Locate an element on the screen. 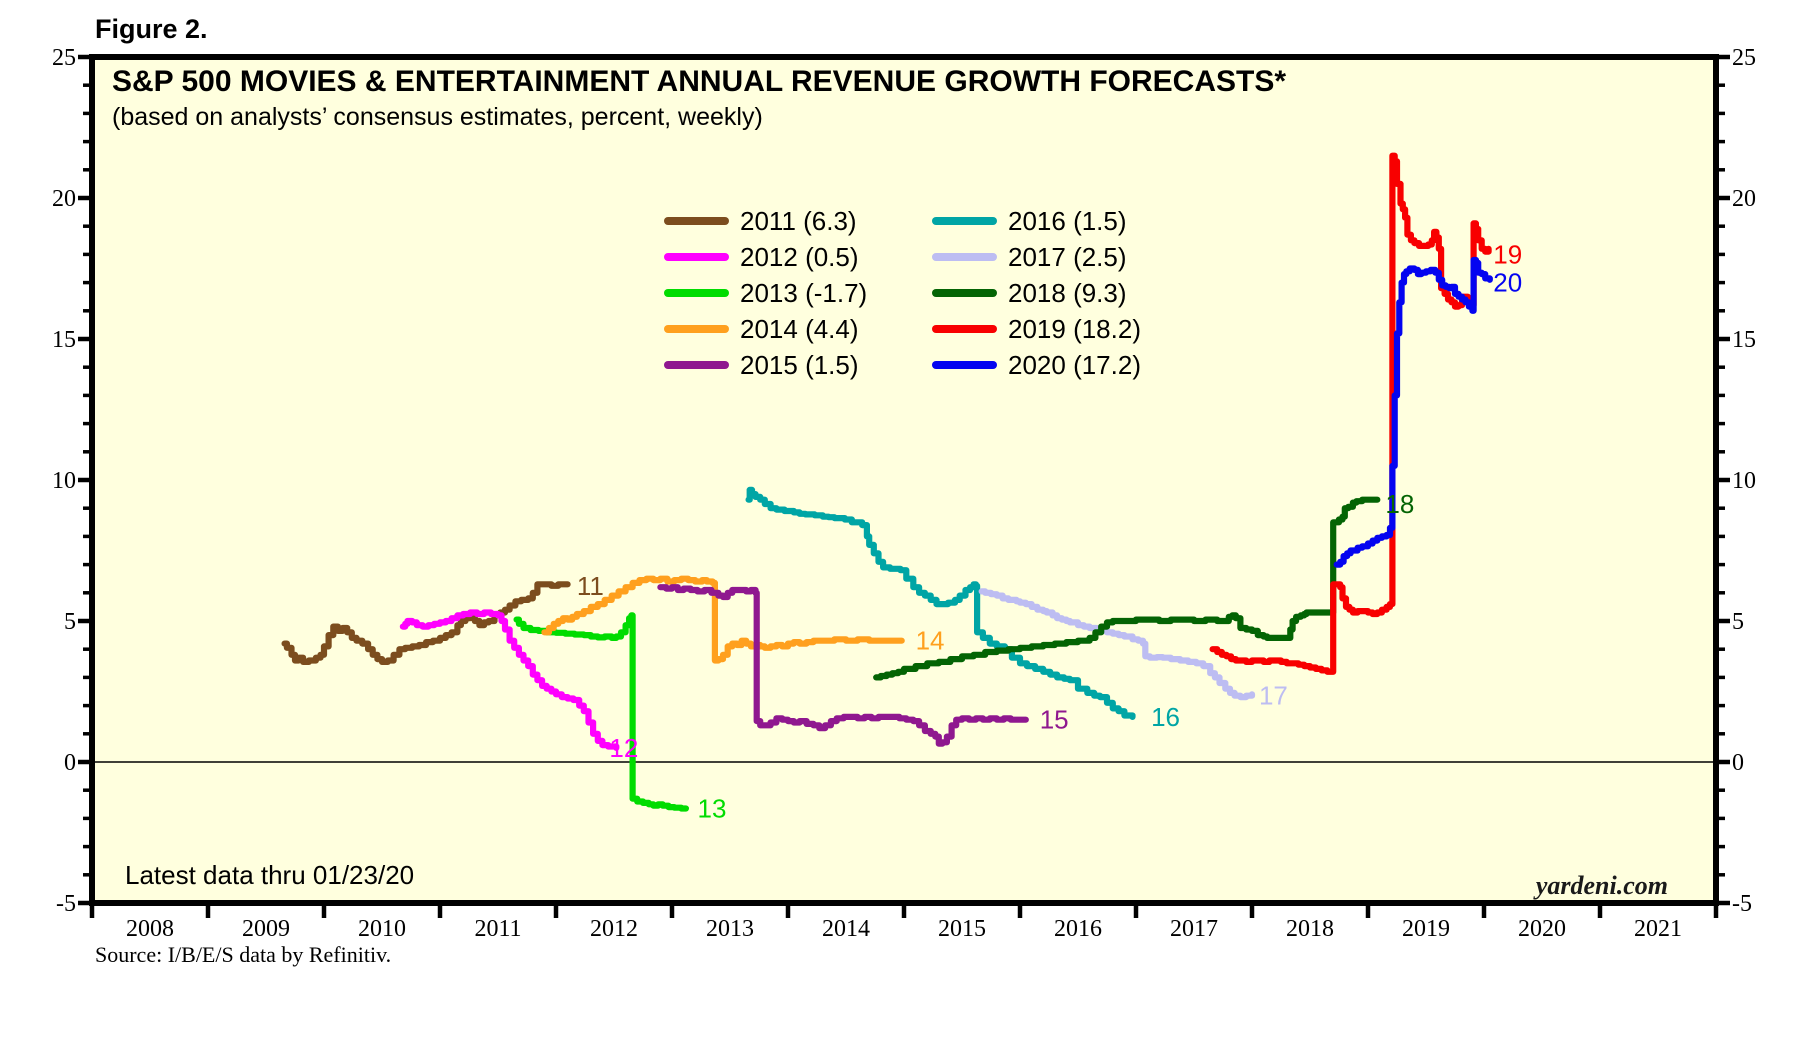 This screenshot has width=1816, height=1048. x-axis-label: 2016 is located at coordinates (1078, 929).